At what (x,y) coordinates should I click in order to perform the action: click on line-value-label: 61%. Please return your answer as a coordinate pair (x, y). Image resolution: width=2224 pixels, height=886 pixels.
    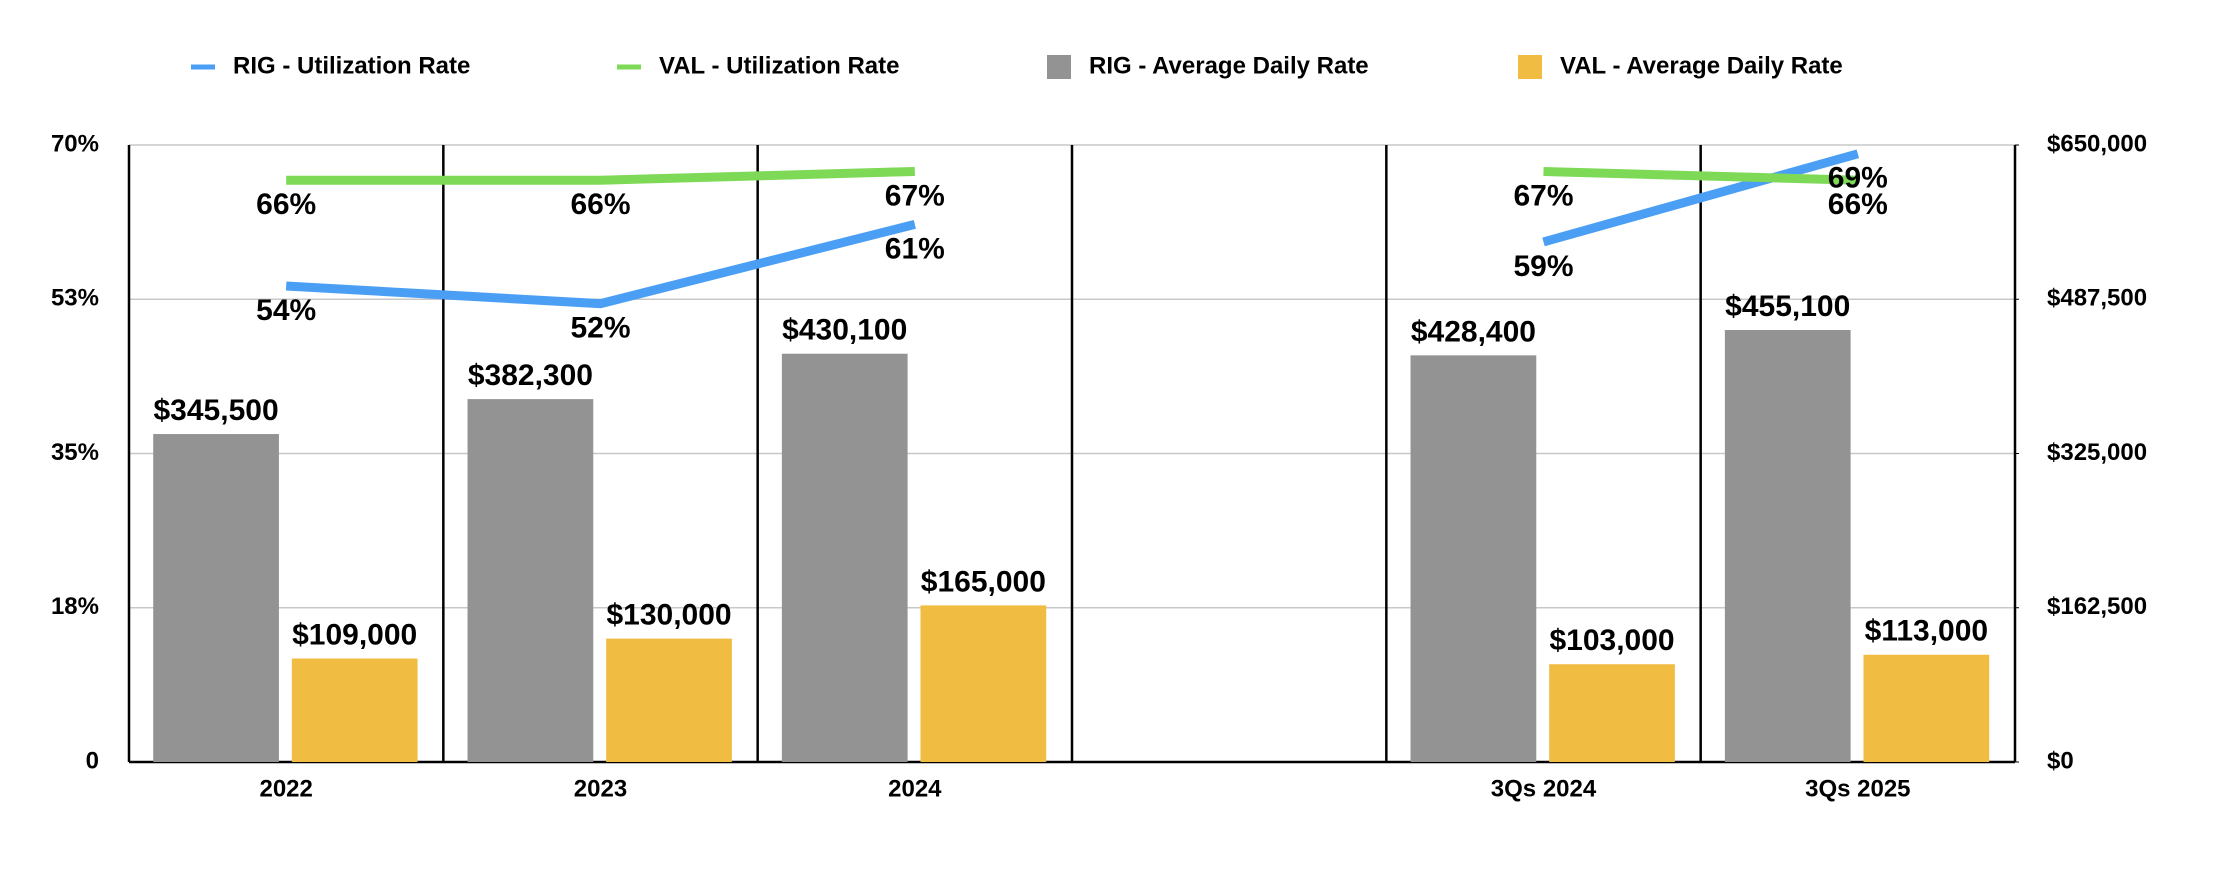
    Looking at the image, I should click on (915, 248).